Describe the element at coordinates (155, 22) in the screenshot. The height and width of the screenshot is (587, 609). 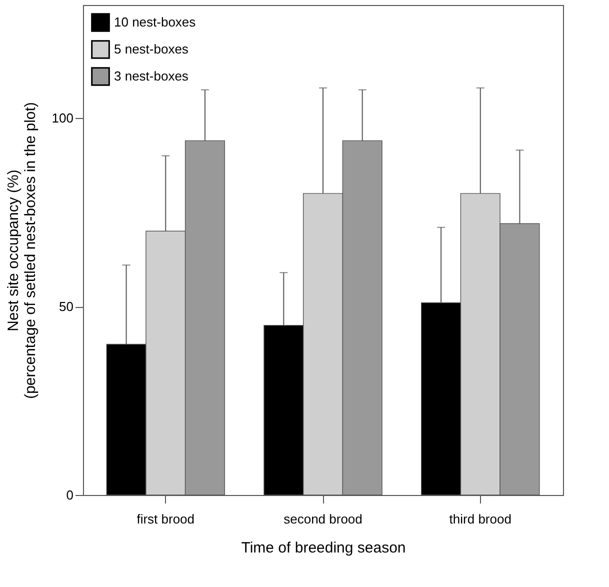
I see `legend-label: 10 nest-boxes` at that location.